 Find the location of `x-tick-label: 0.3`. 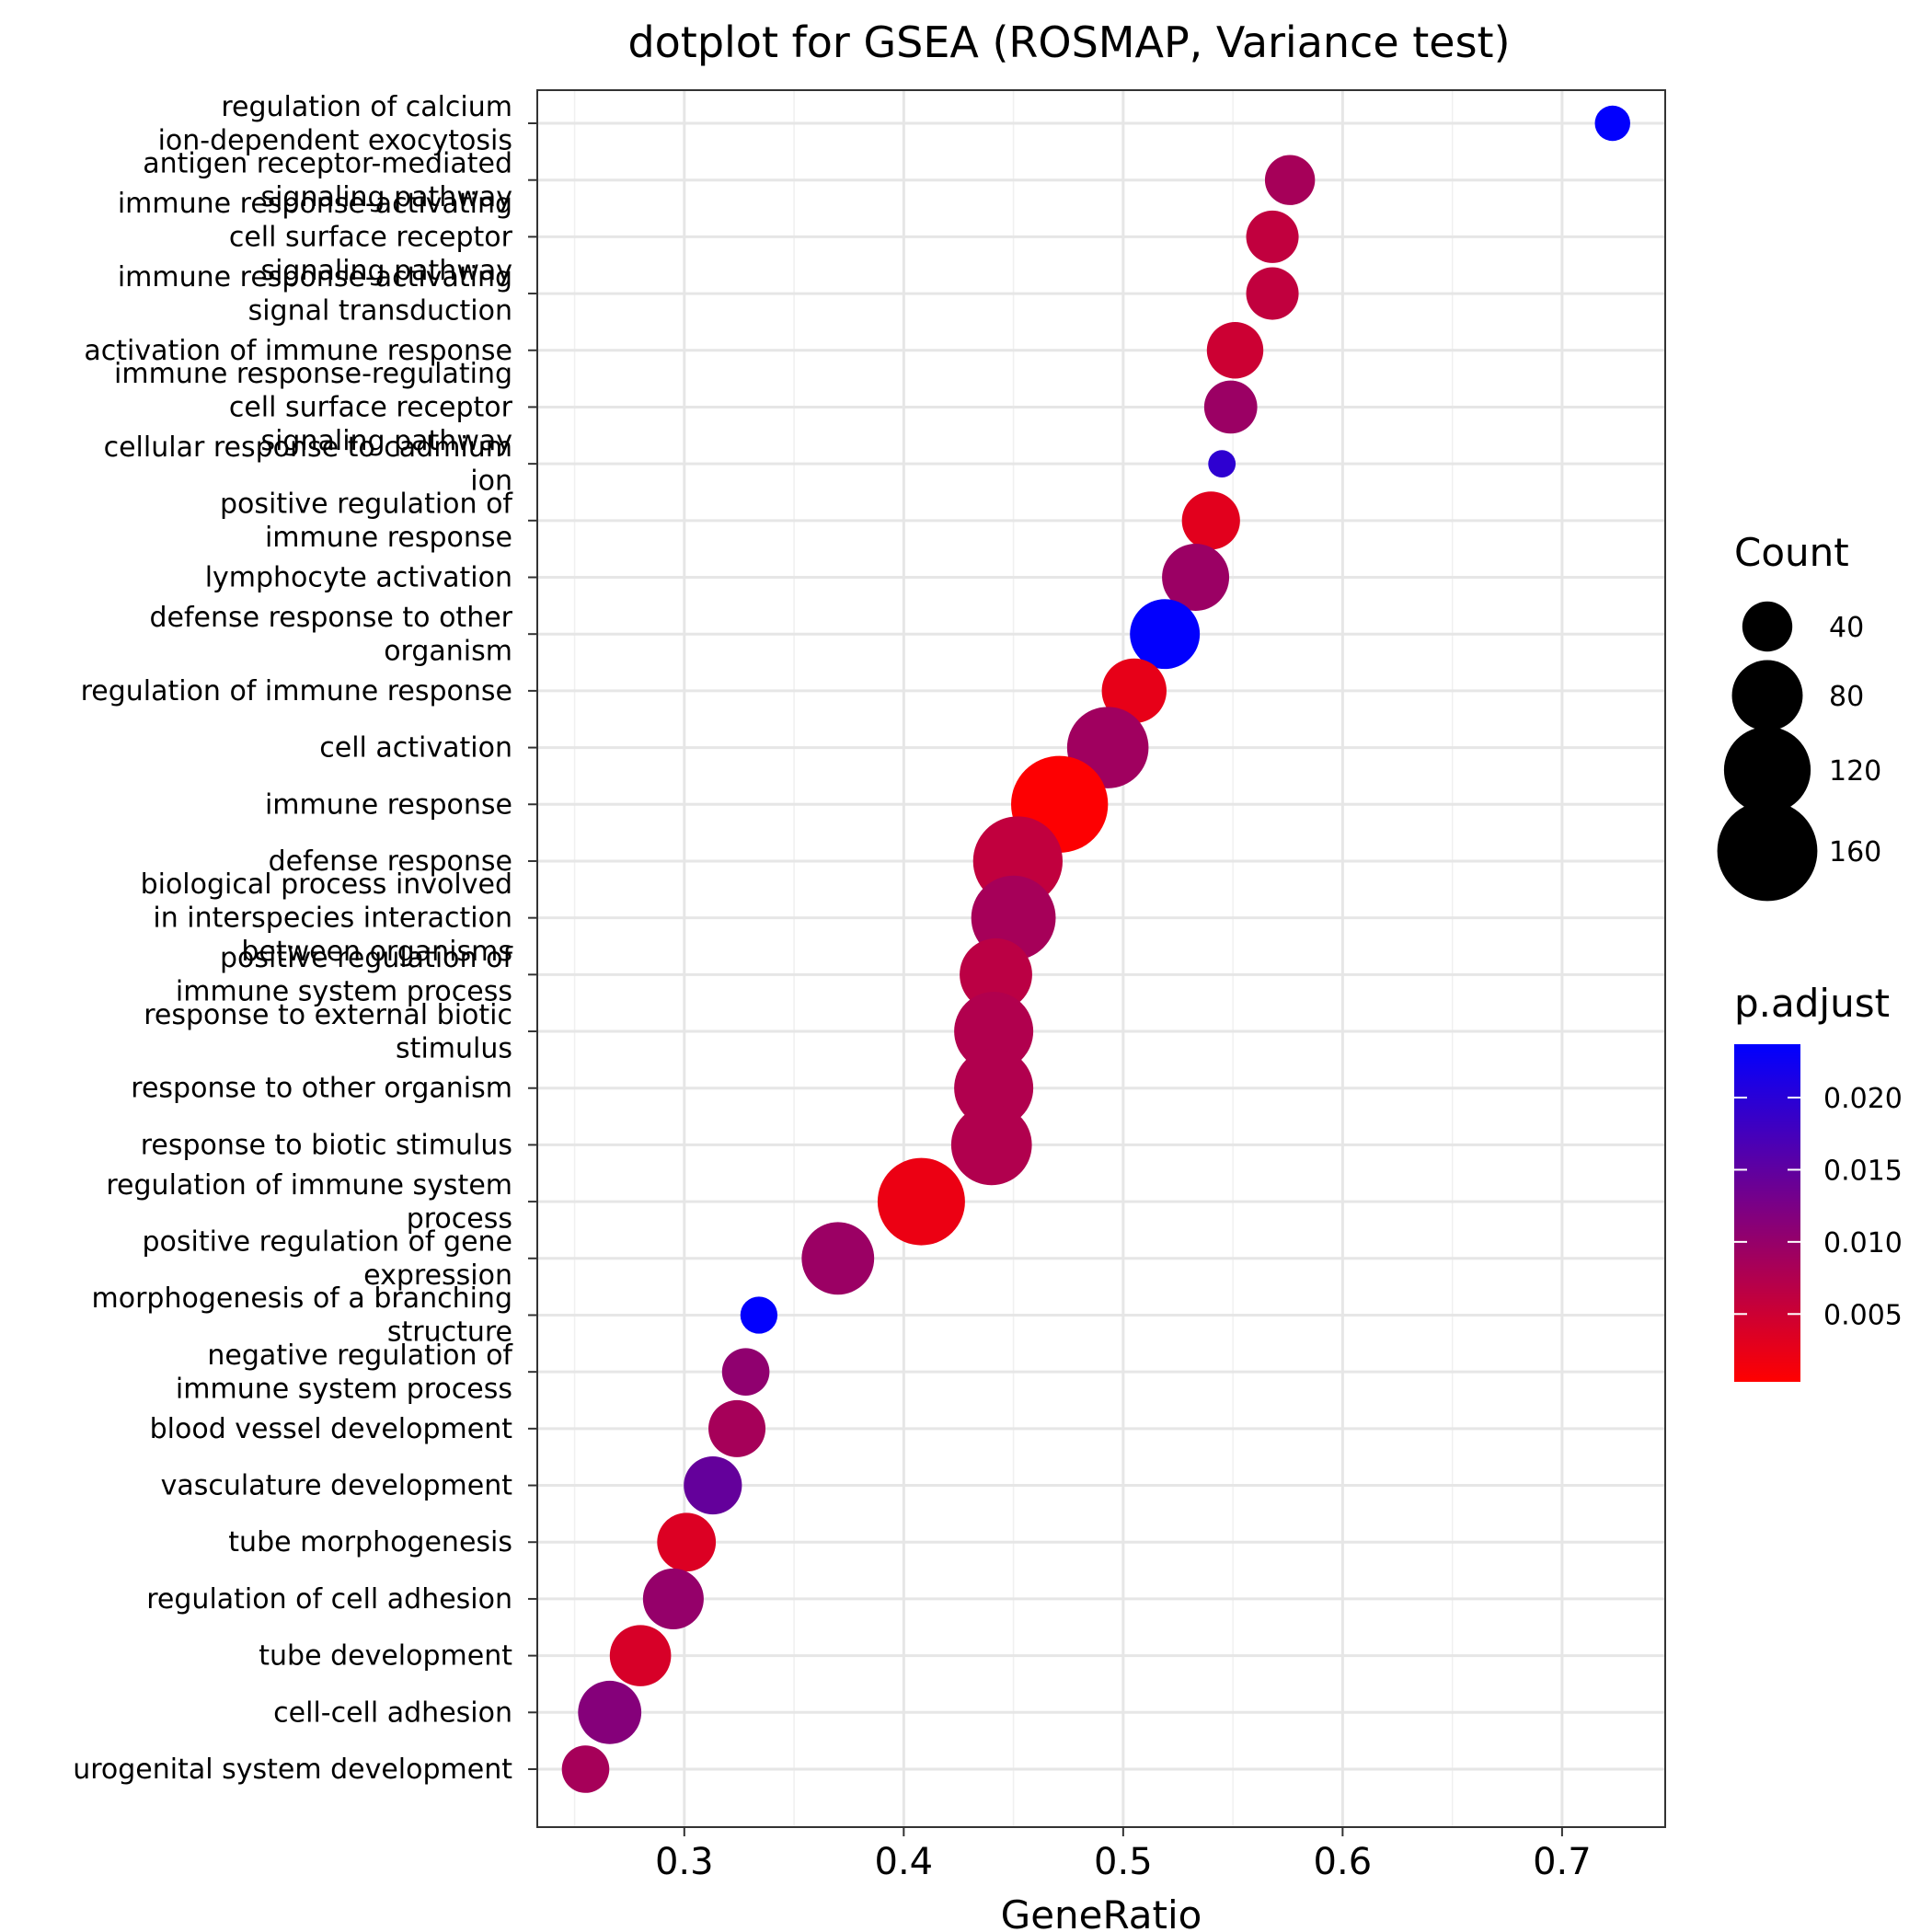

x-tick-label: 0.3 is located at coordinates (684, 1862).